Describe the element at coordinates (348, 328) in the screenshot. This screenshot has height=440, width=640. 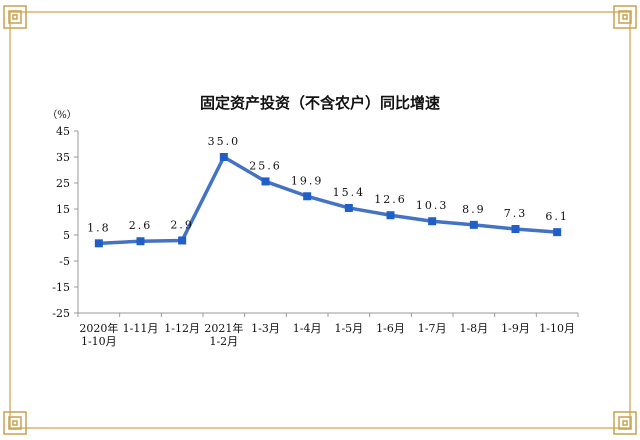
I see `x-tick-label: 1-5月` at that location.